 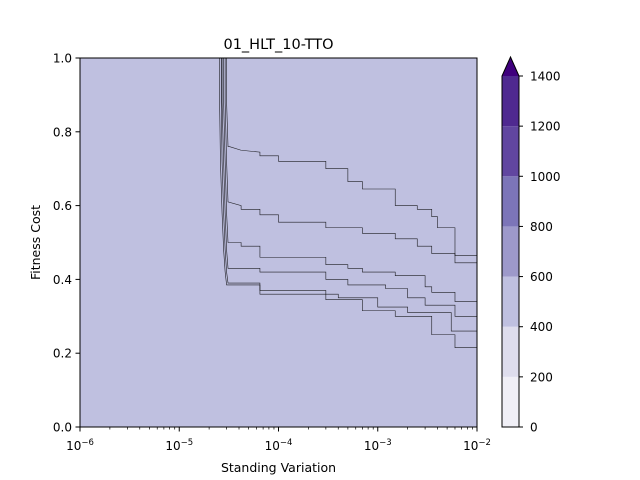 I want to click on x-tick-label-0: 10⁻⁶, so click(x=80, y=445).